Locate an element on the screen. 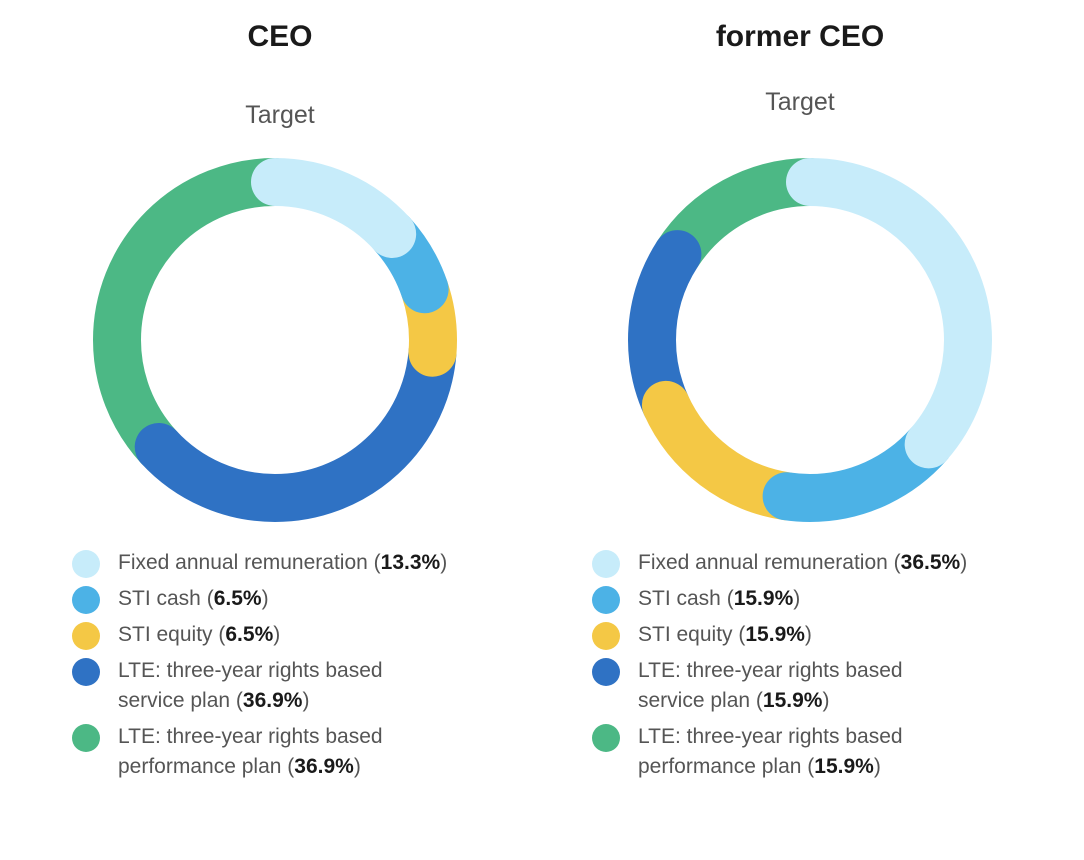 The width and height of the screenshot is (1084, 860). donut-chart-ceo is located at coordinates (275, 340).